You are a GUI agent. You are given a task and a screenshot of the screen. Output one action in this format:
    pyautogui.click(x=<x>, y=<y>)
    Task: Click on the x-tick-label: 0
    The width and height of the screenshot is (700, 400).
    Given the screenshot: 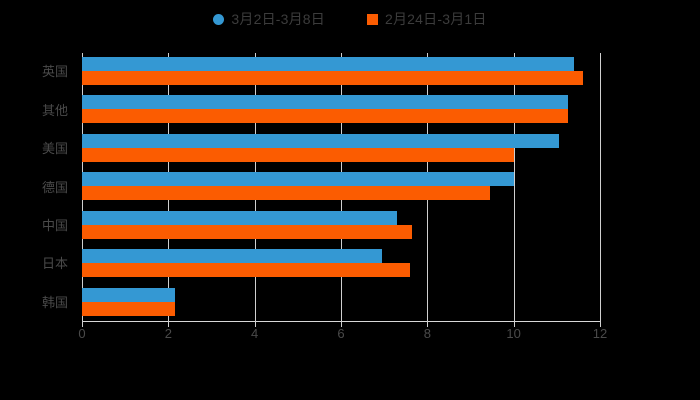 What is the action you would take?
    pyautogui.click(x=82, y=333)
    